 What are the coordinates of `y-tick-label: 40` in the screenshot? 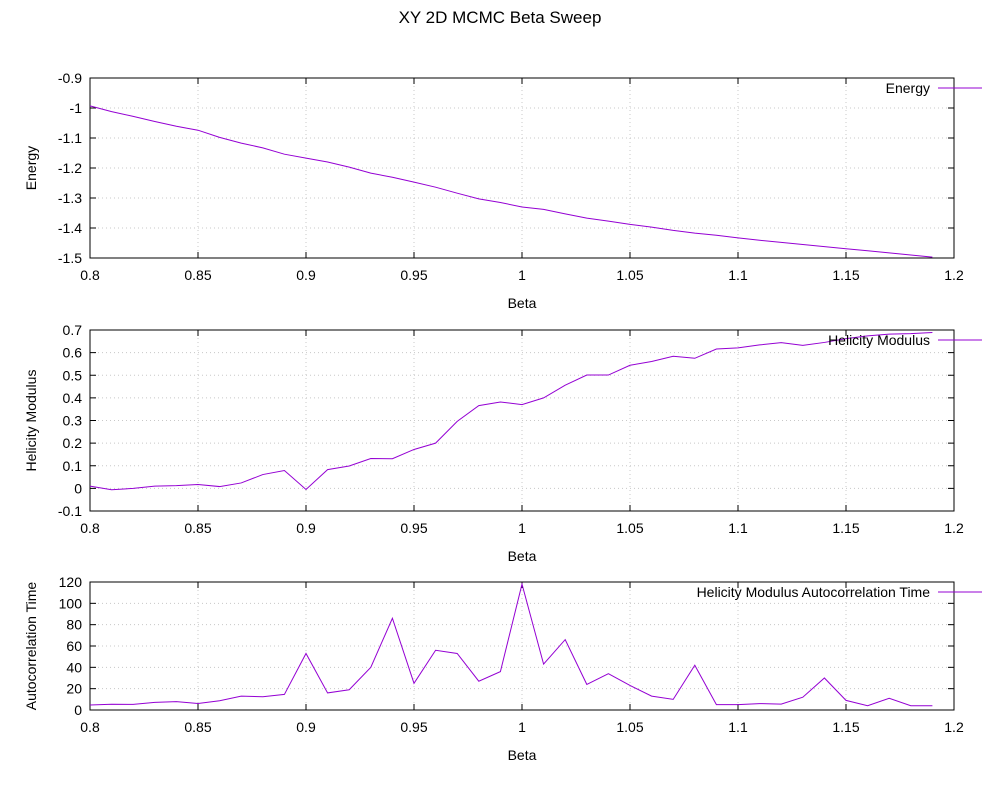 It's located at (74, 667).